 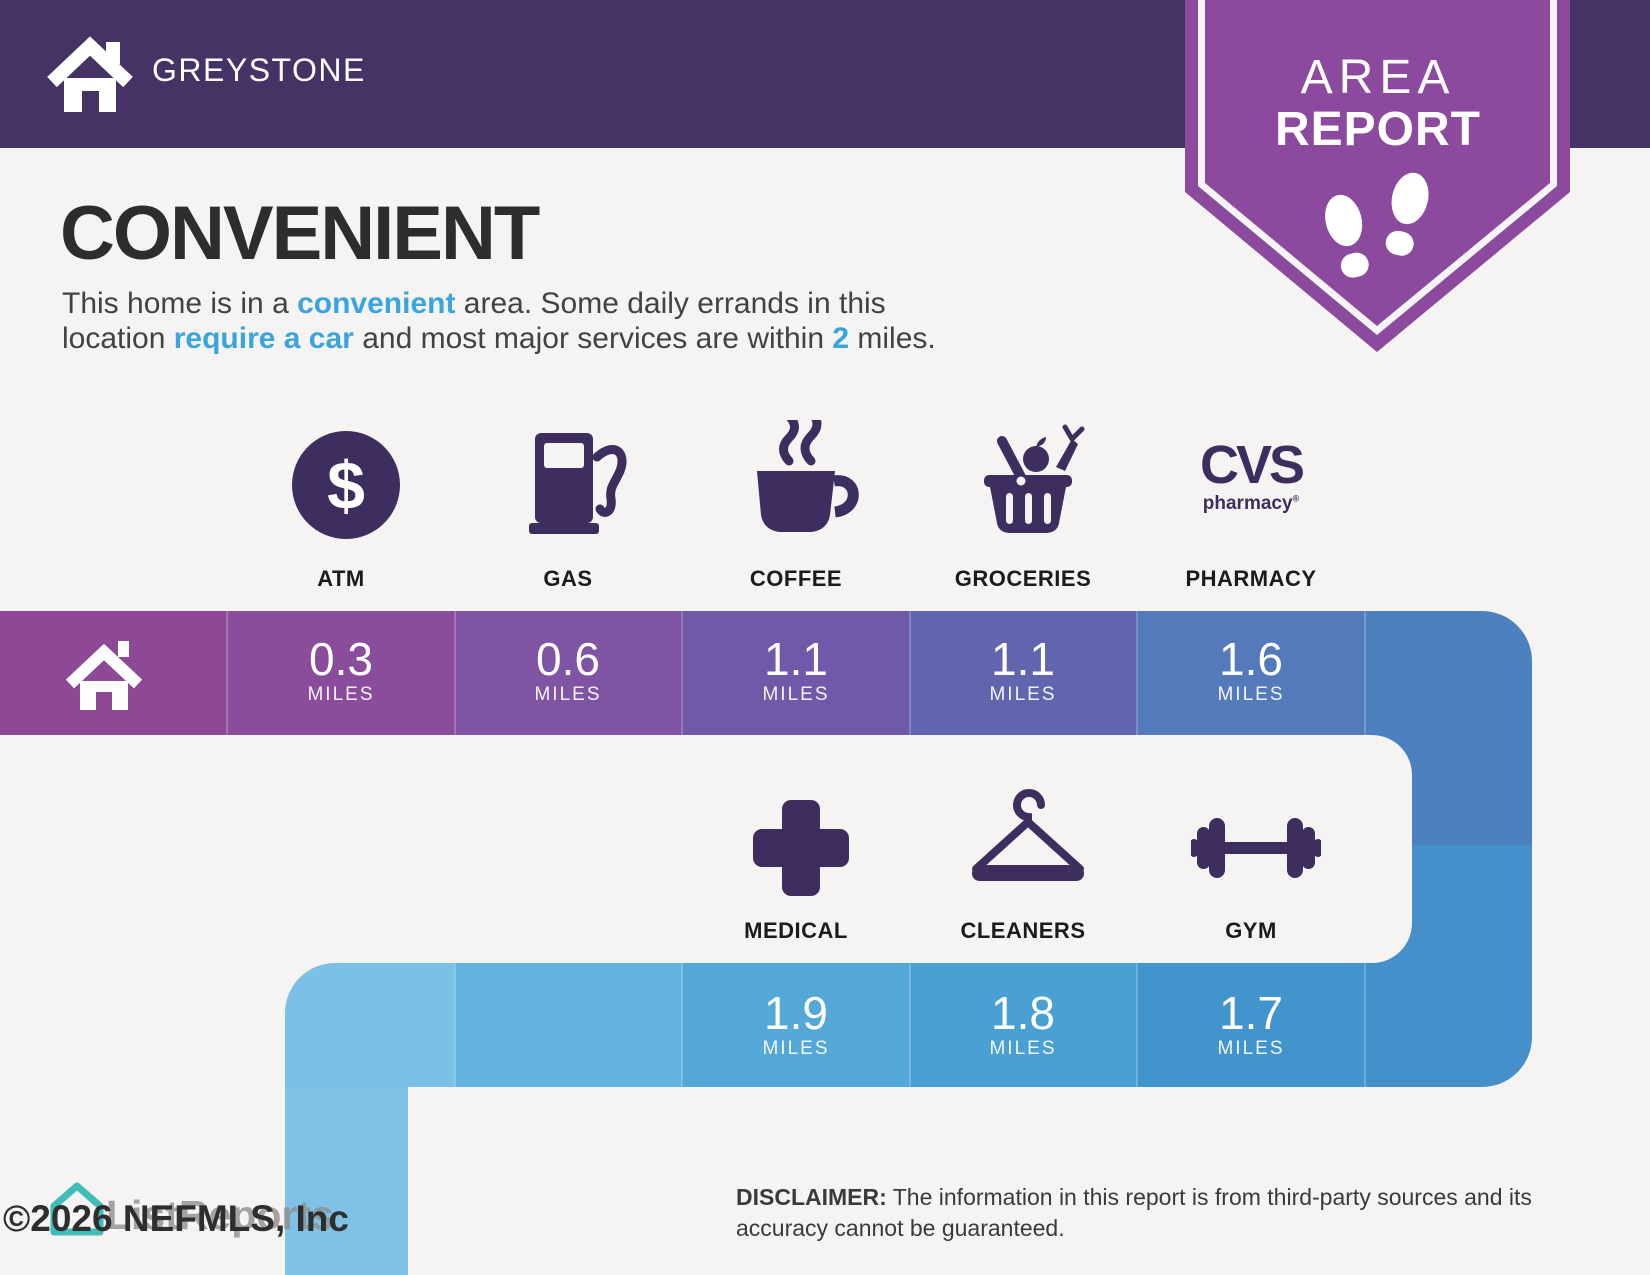 I want to click on distance-medical-unit: MILES, so click(x=796, y=1048).